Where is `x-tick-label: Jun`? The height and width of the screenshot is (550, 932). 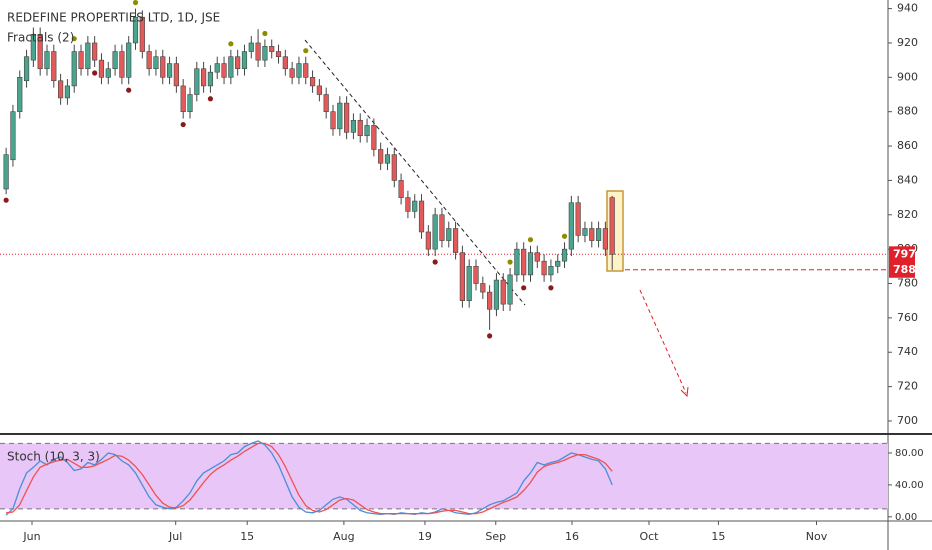 x-tick-label: Jun is located at coordinates (31, 536).